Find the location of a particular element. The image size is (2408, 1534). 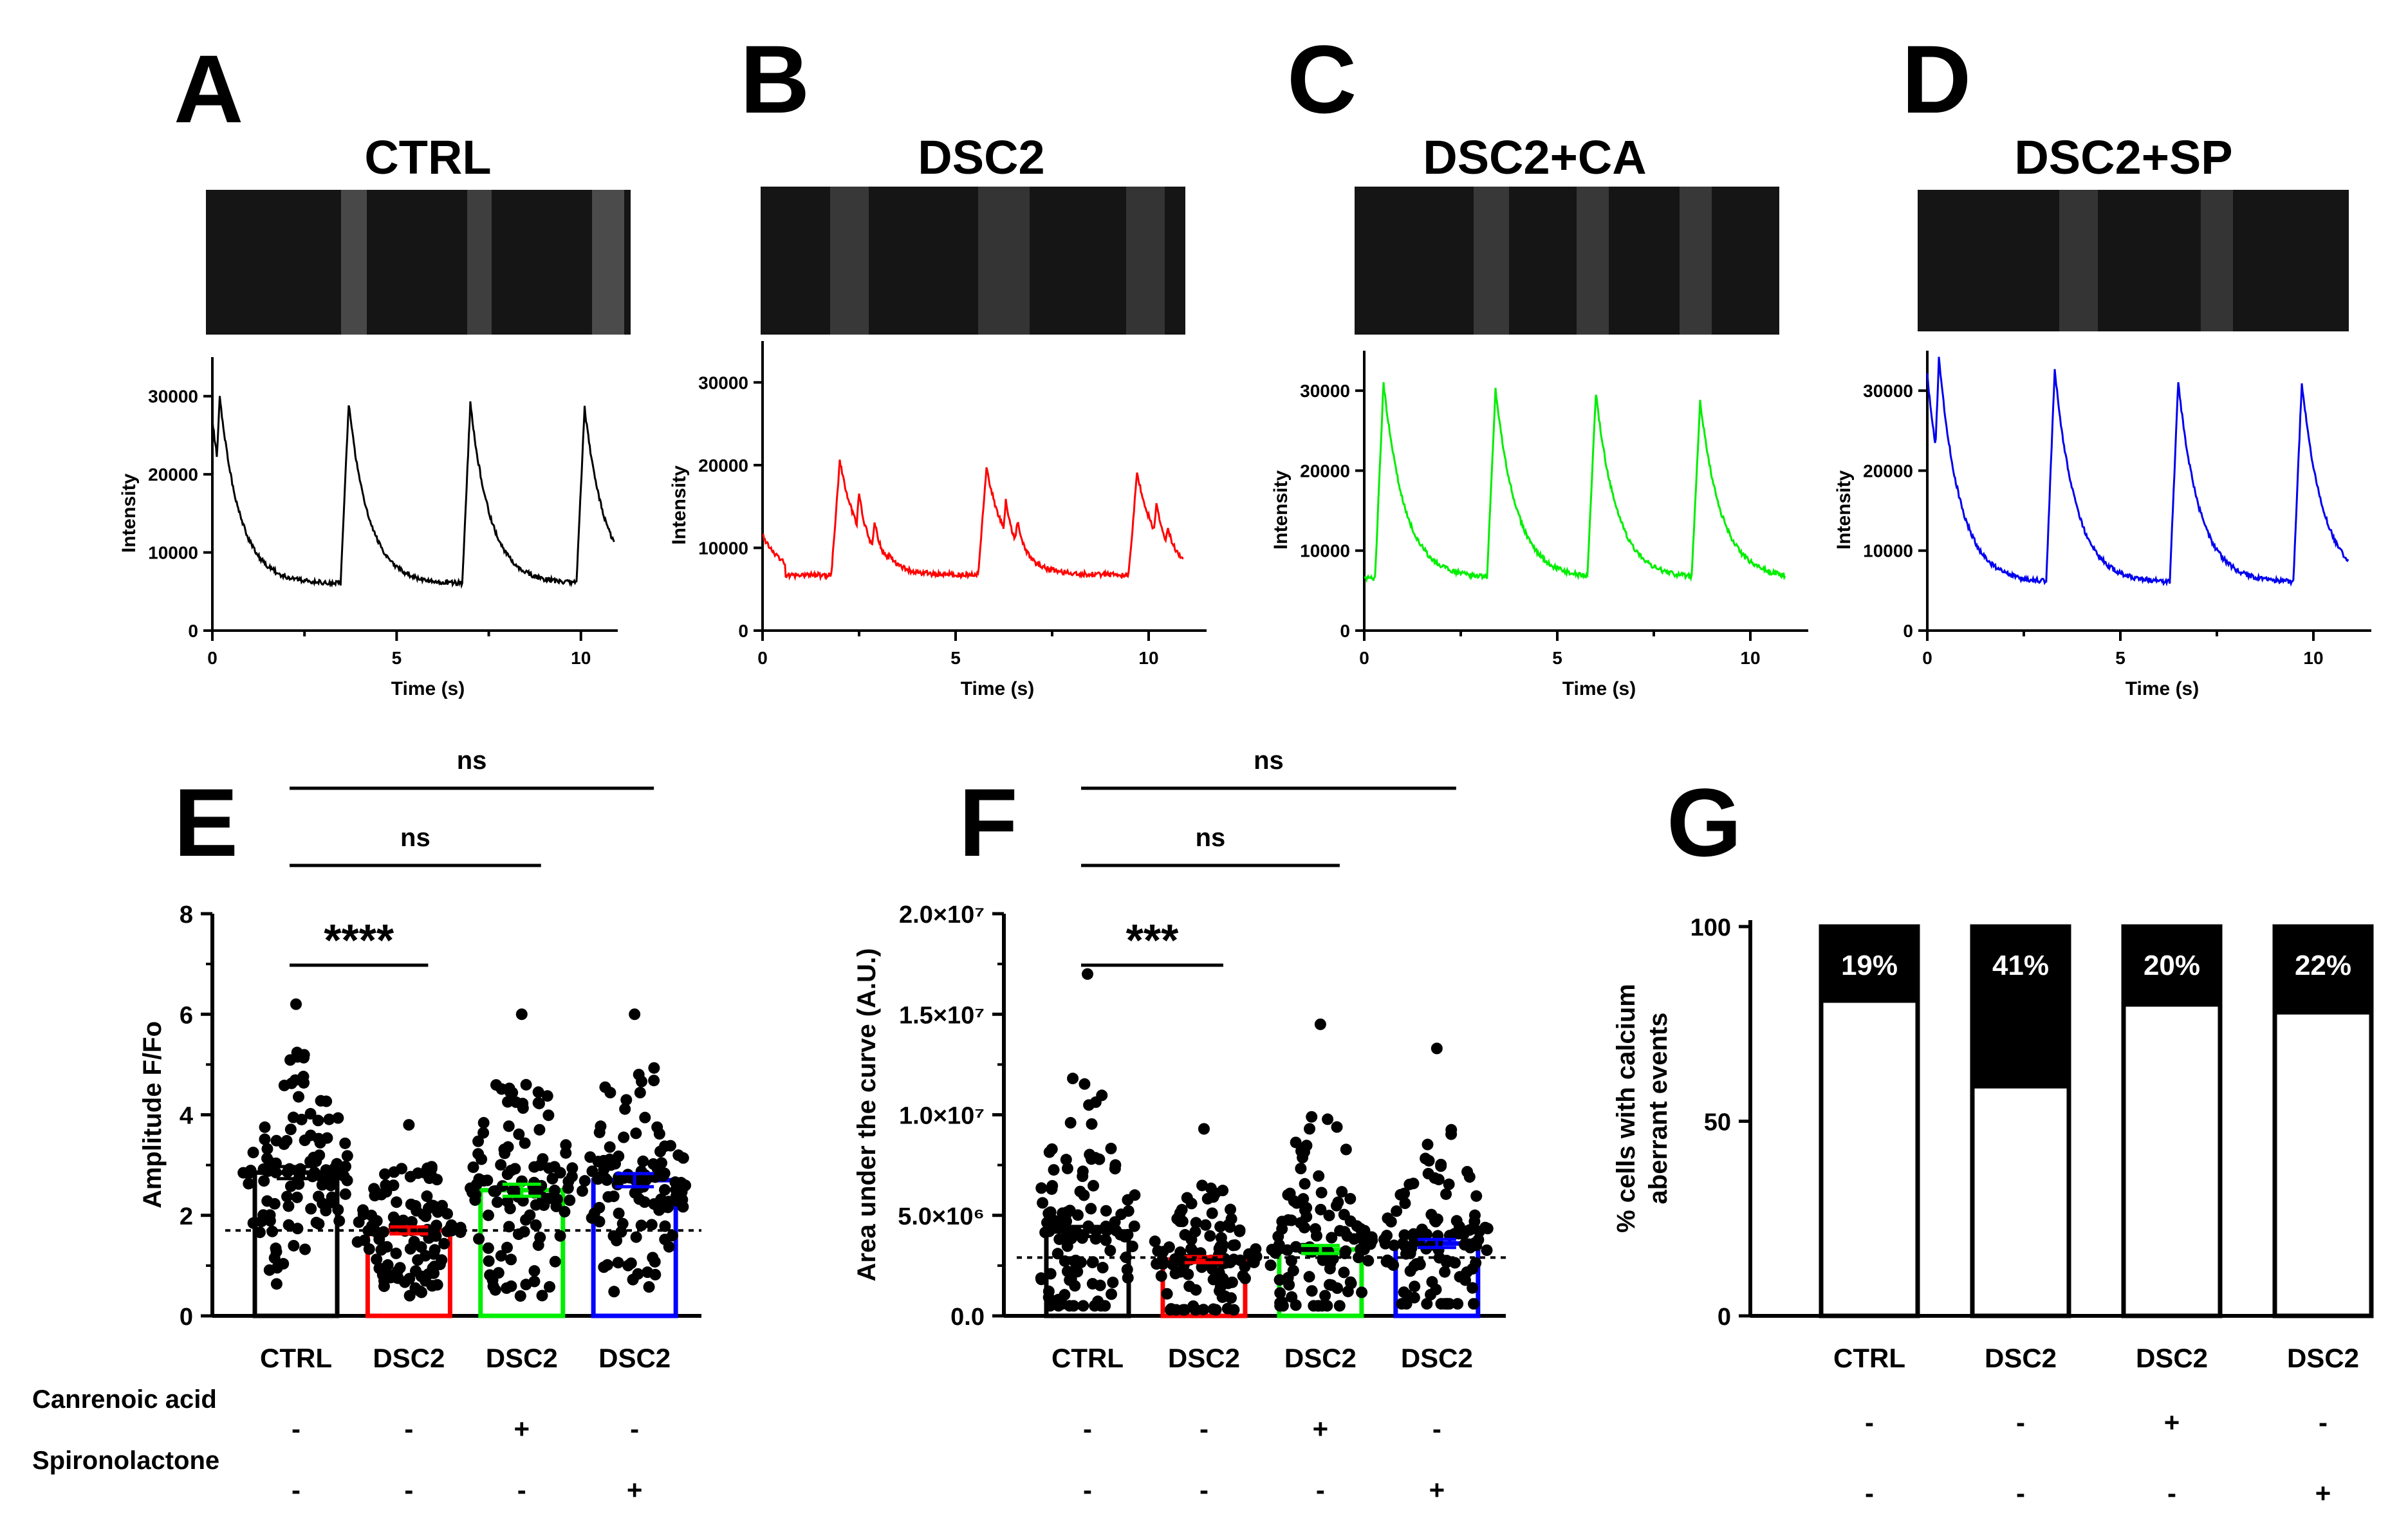

normal-events-bar is located at coordinates (2020, 1201).